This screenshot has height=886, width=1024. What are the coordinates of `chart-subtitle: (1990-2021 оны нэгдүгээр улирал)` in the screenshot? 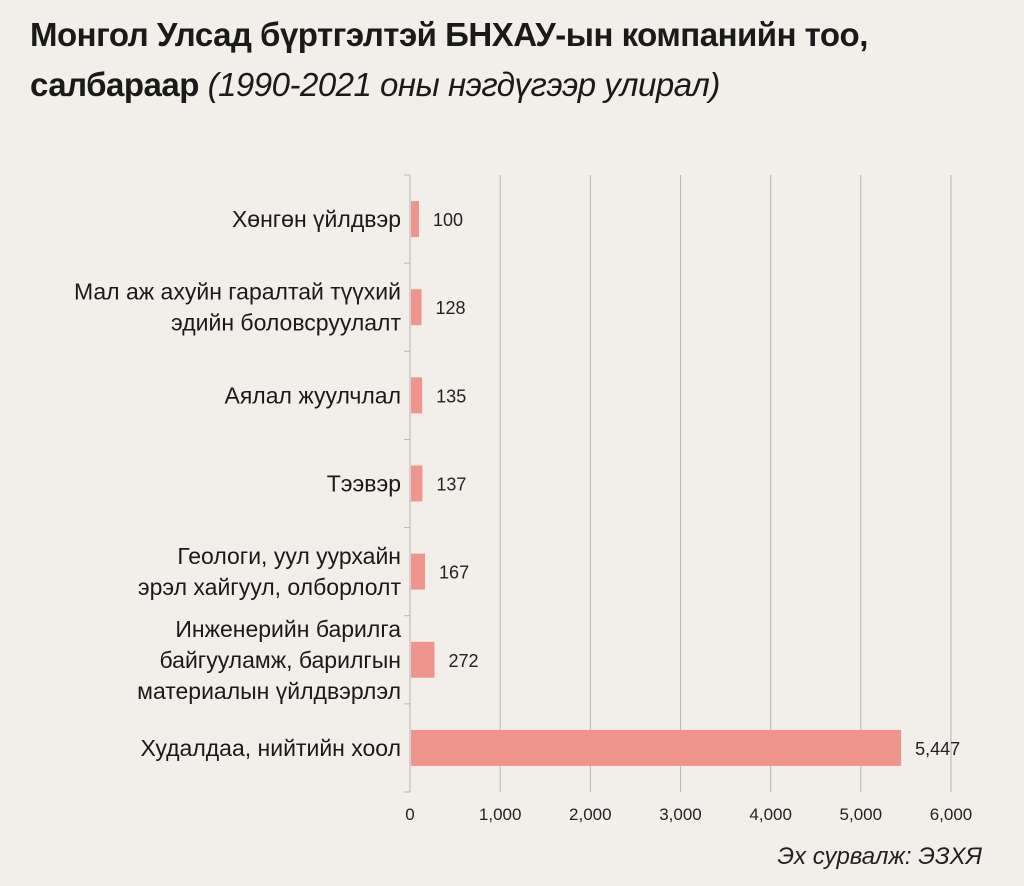 It's located at (464, 84).